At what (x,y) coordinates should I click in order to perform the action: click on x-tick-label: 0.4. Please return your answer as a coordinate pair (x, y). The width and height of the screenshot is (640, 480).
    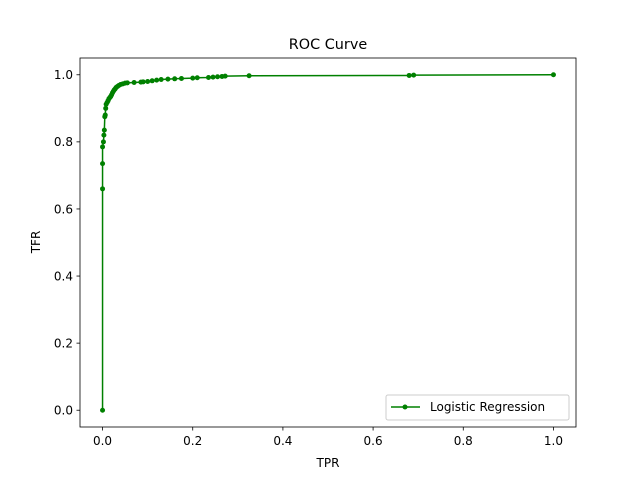
    Looking at the image, I should click on (282, 441).